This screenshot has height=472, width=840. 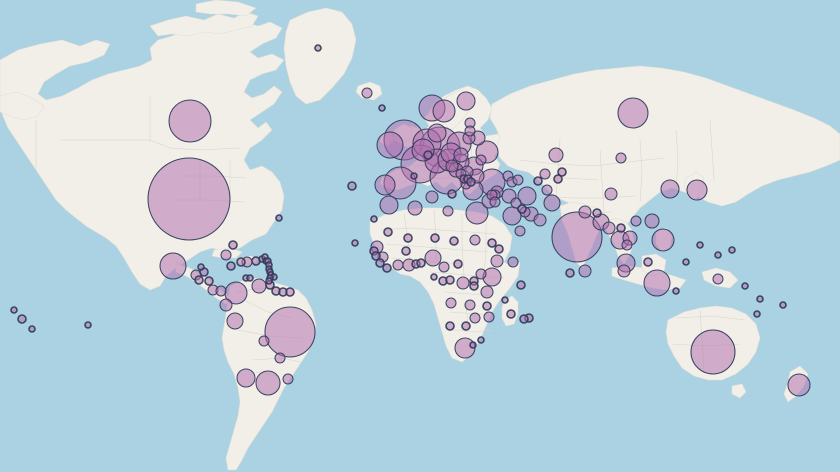 I want to click on bubble-nigeria, so click(x=433, y=258).